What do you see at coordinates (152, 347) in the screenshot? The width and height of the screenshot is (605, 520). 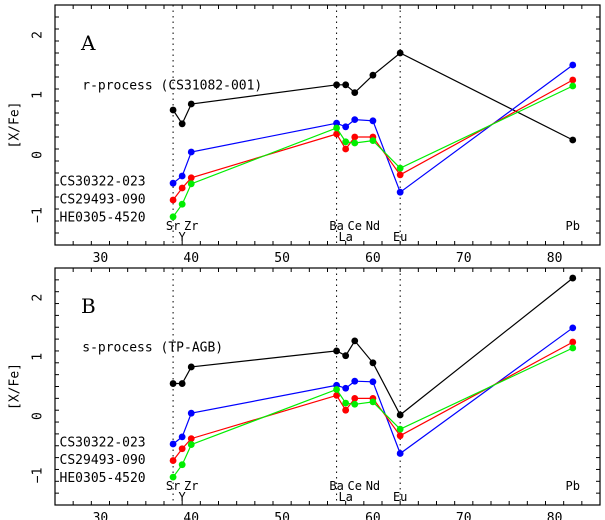 I see `annotation-label: s-process (TP-AGB)` at bounding box center [152, 347].